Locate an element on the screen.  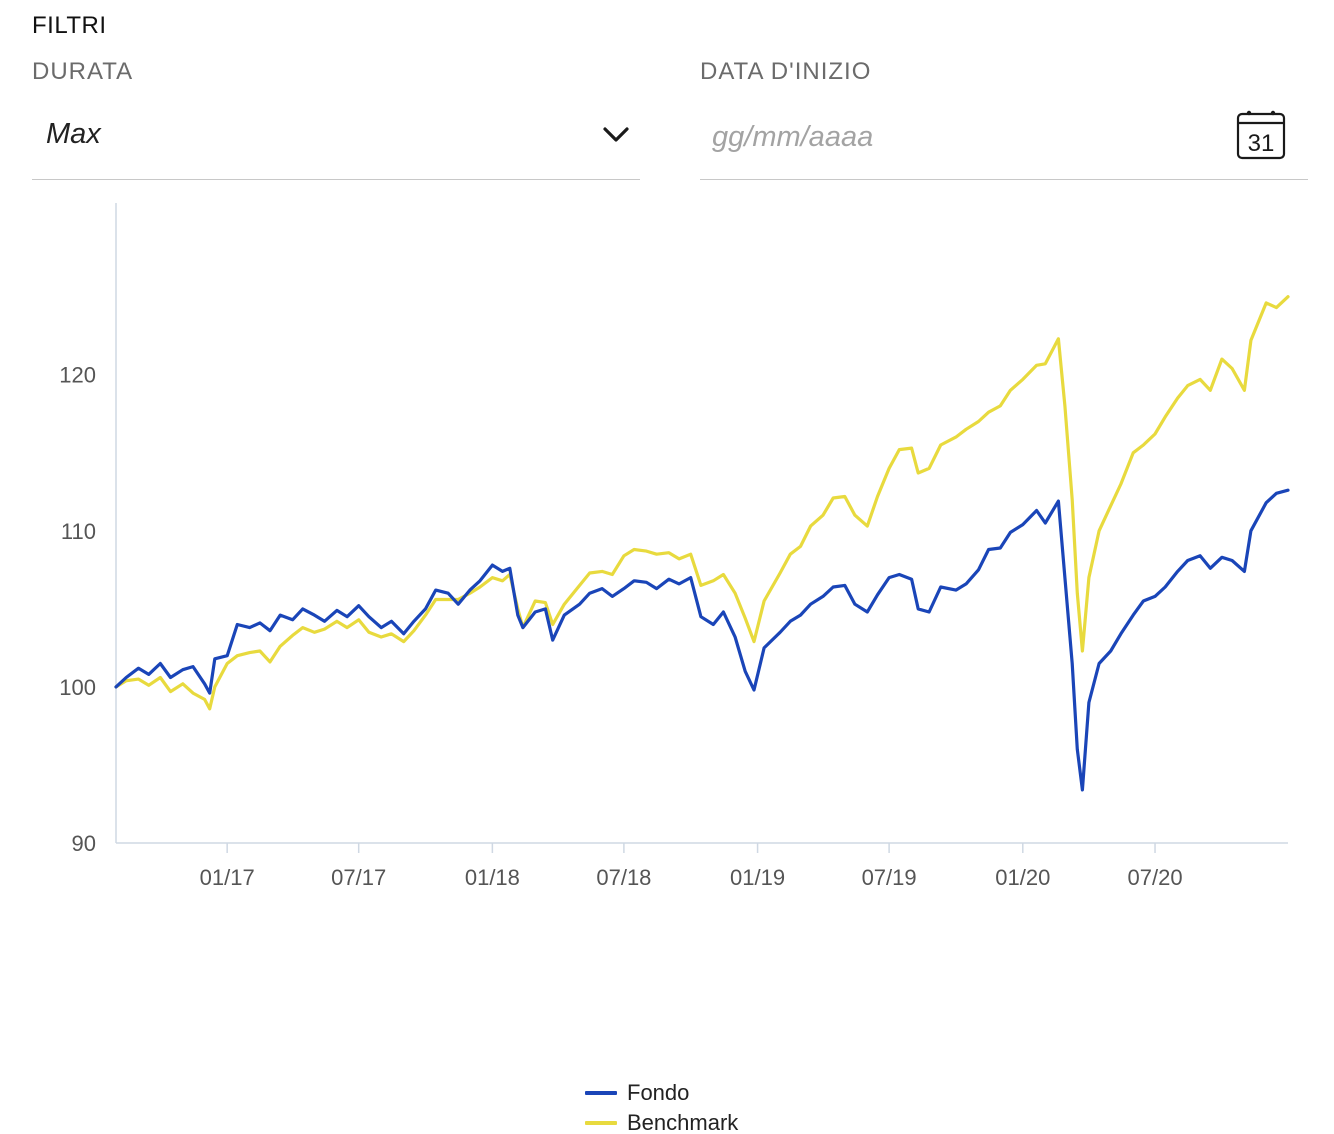
x-tick-label: 07/18 is located at coordinates (623, 877).